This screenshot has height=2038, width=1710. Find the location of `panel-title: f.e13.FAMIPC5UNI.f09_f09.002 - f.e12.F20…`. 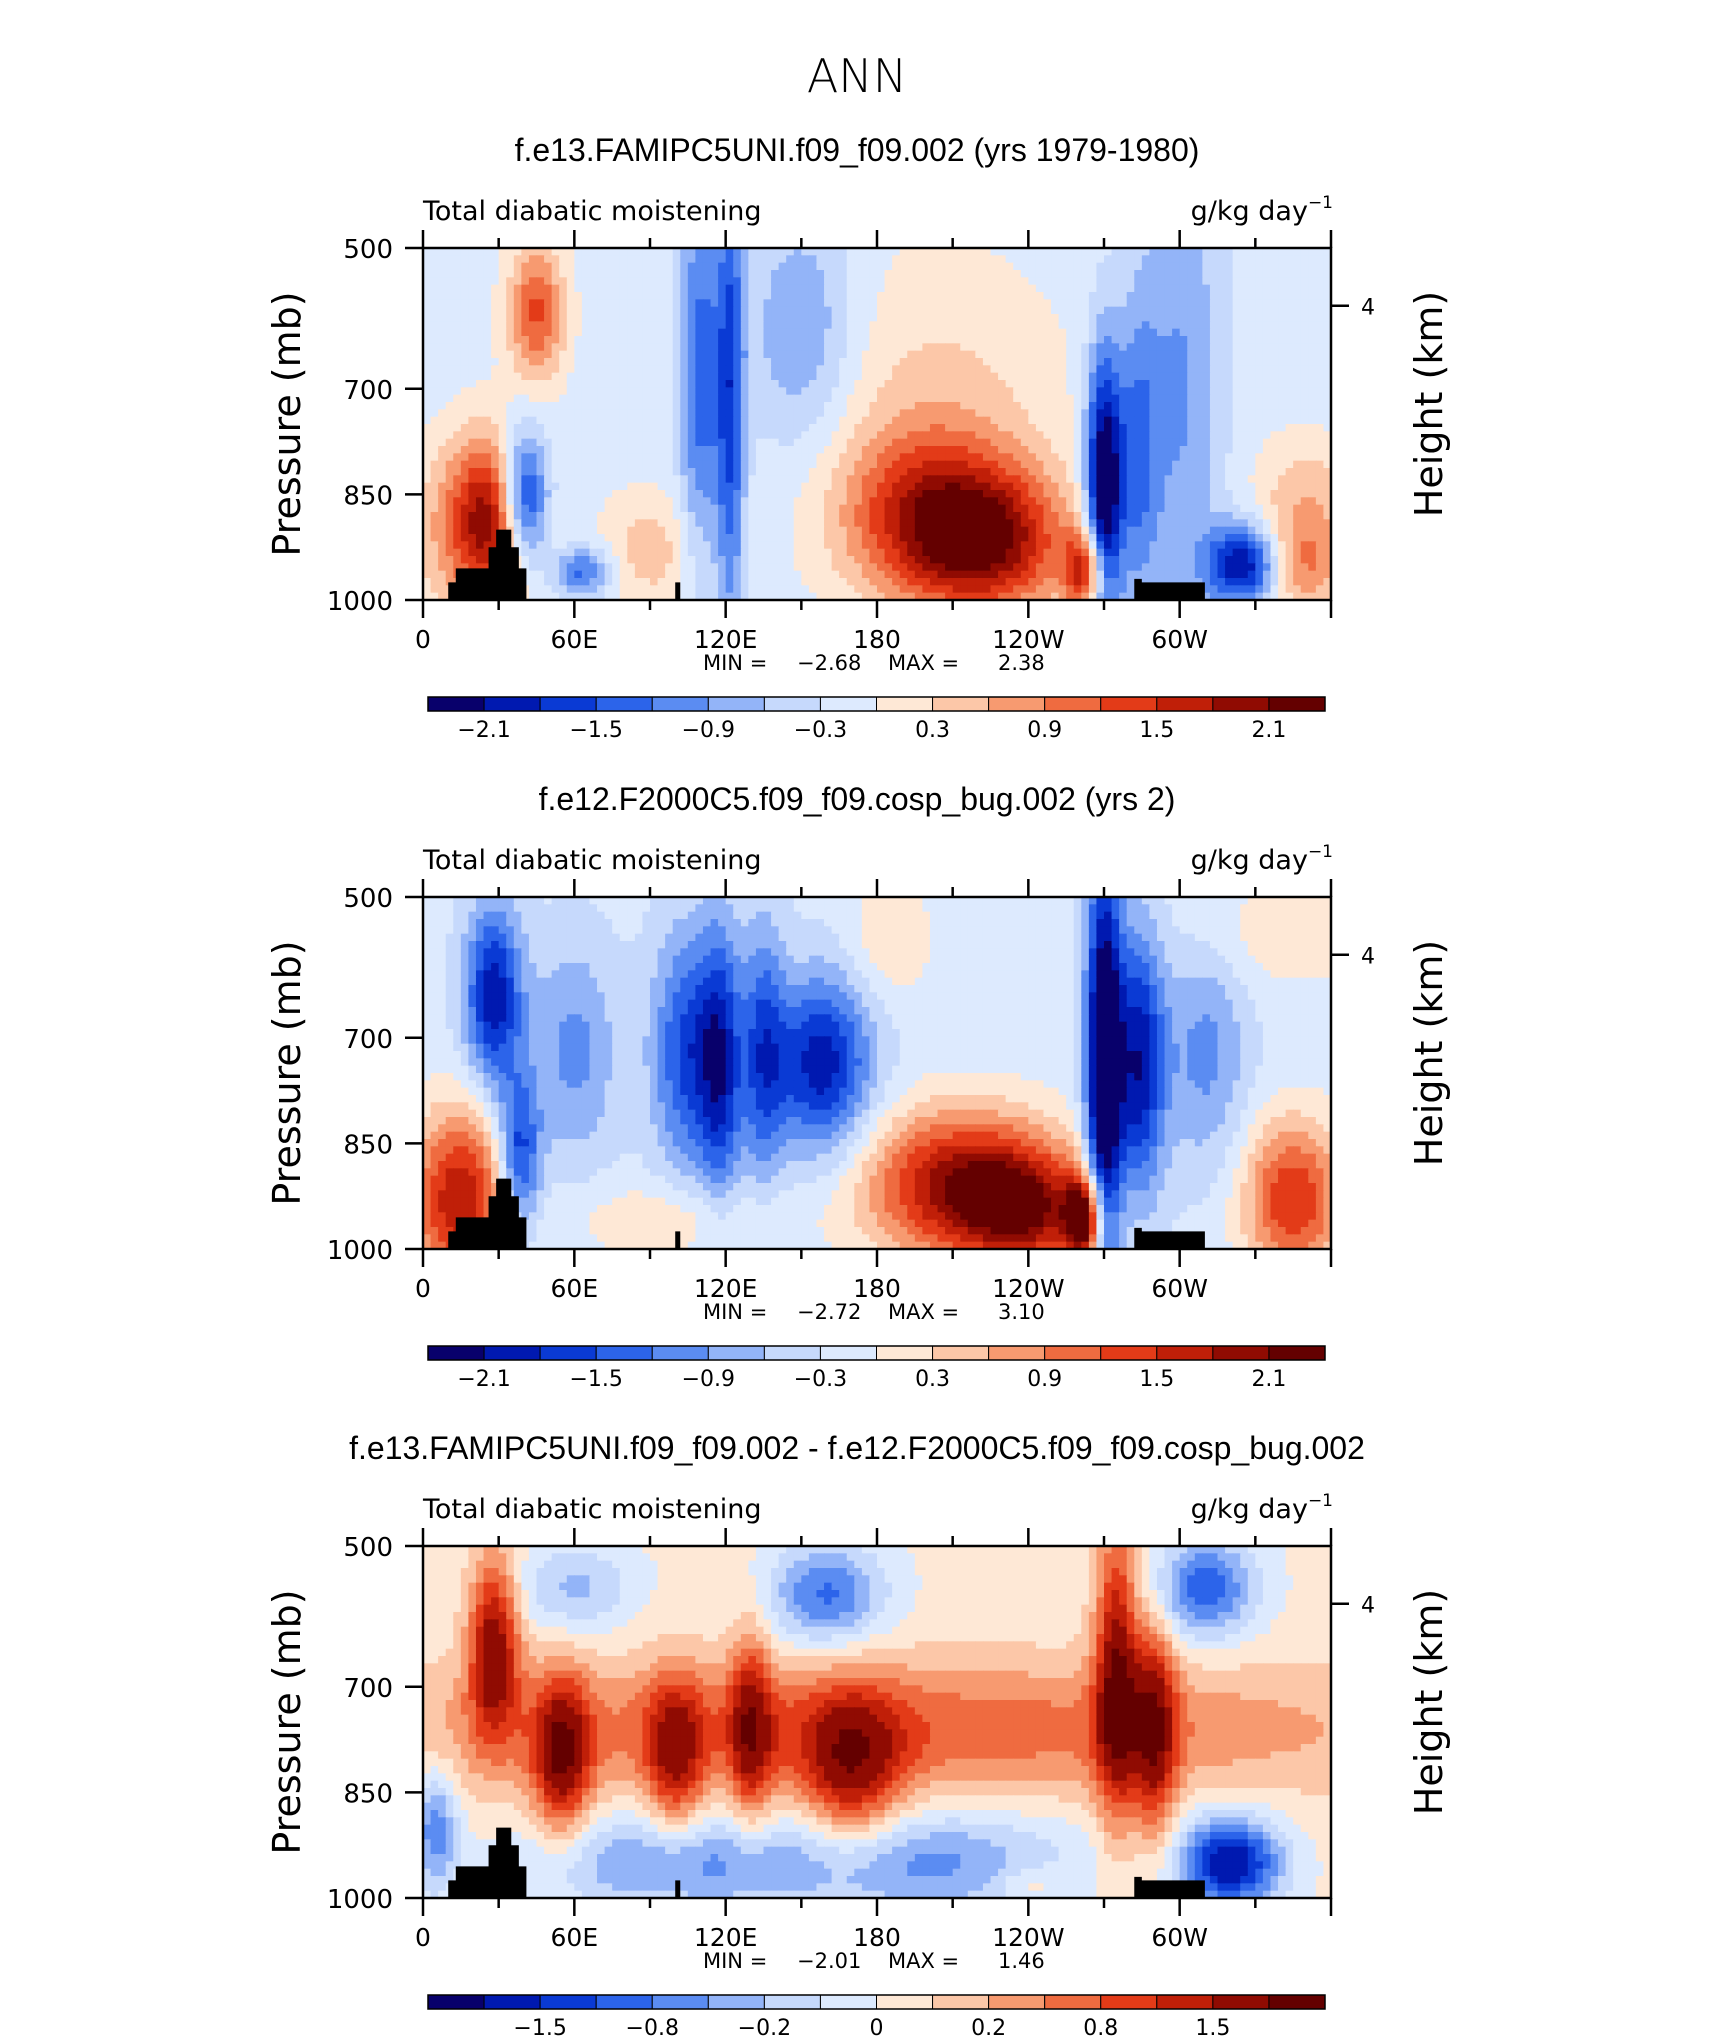

panel-title: f.e13.FAMIPC5UNI.f09_f09.002 - f.e12.F20… is located at coordinates (857, 1448).